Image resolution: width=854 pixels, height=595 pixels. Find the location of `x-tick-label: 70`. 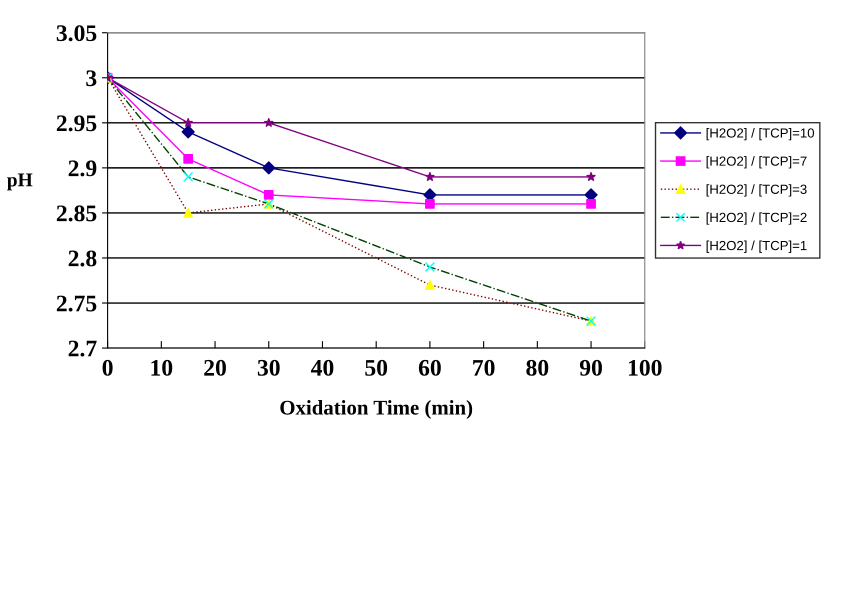

x-tick-label: 70 is located at coordinates (484, 368).